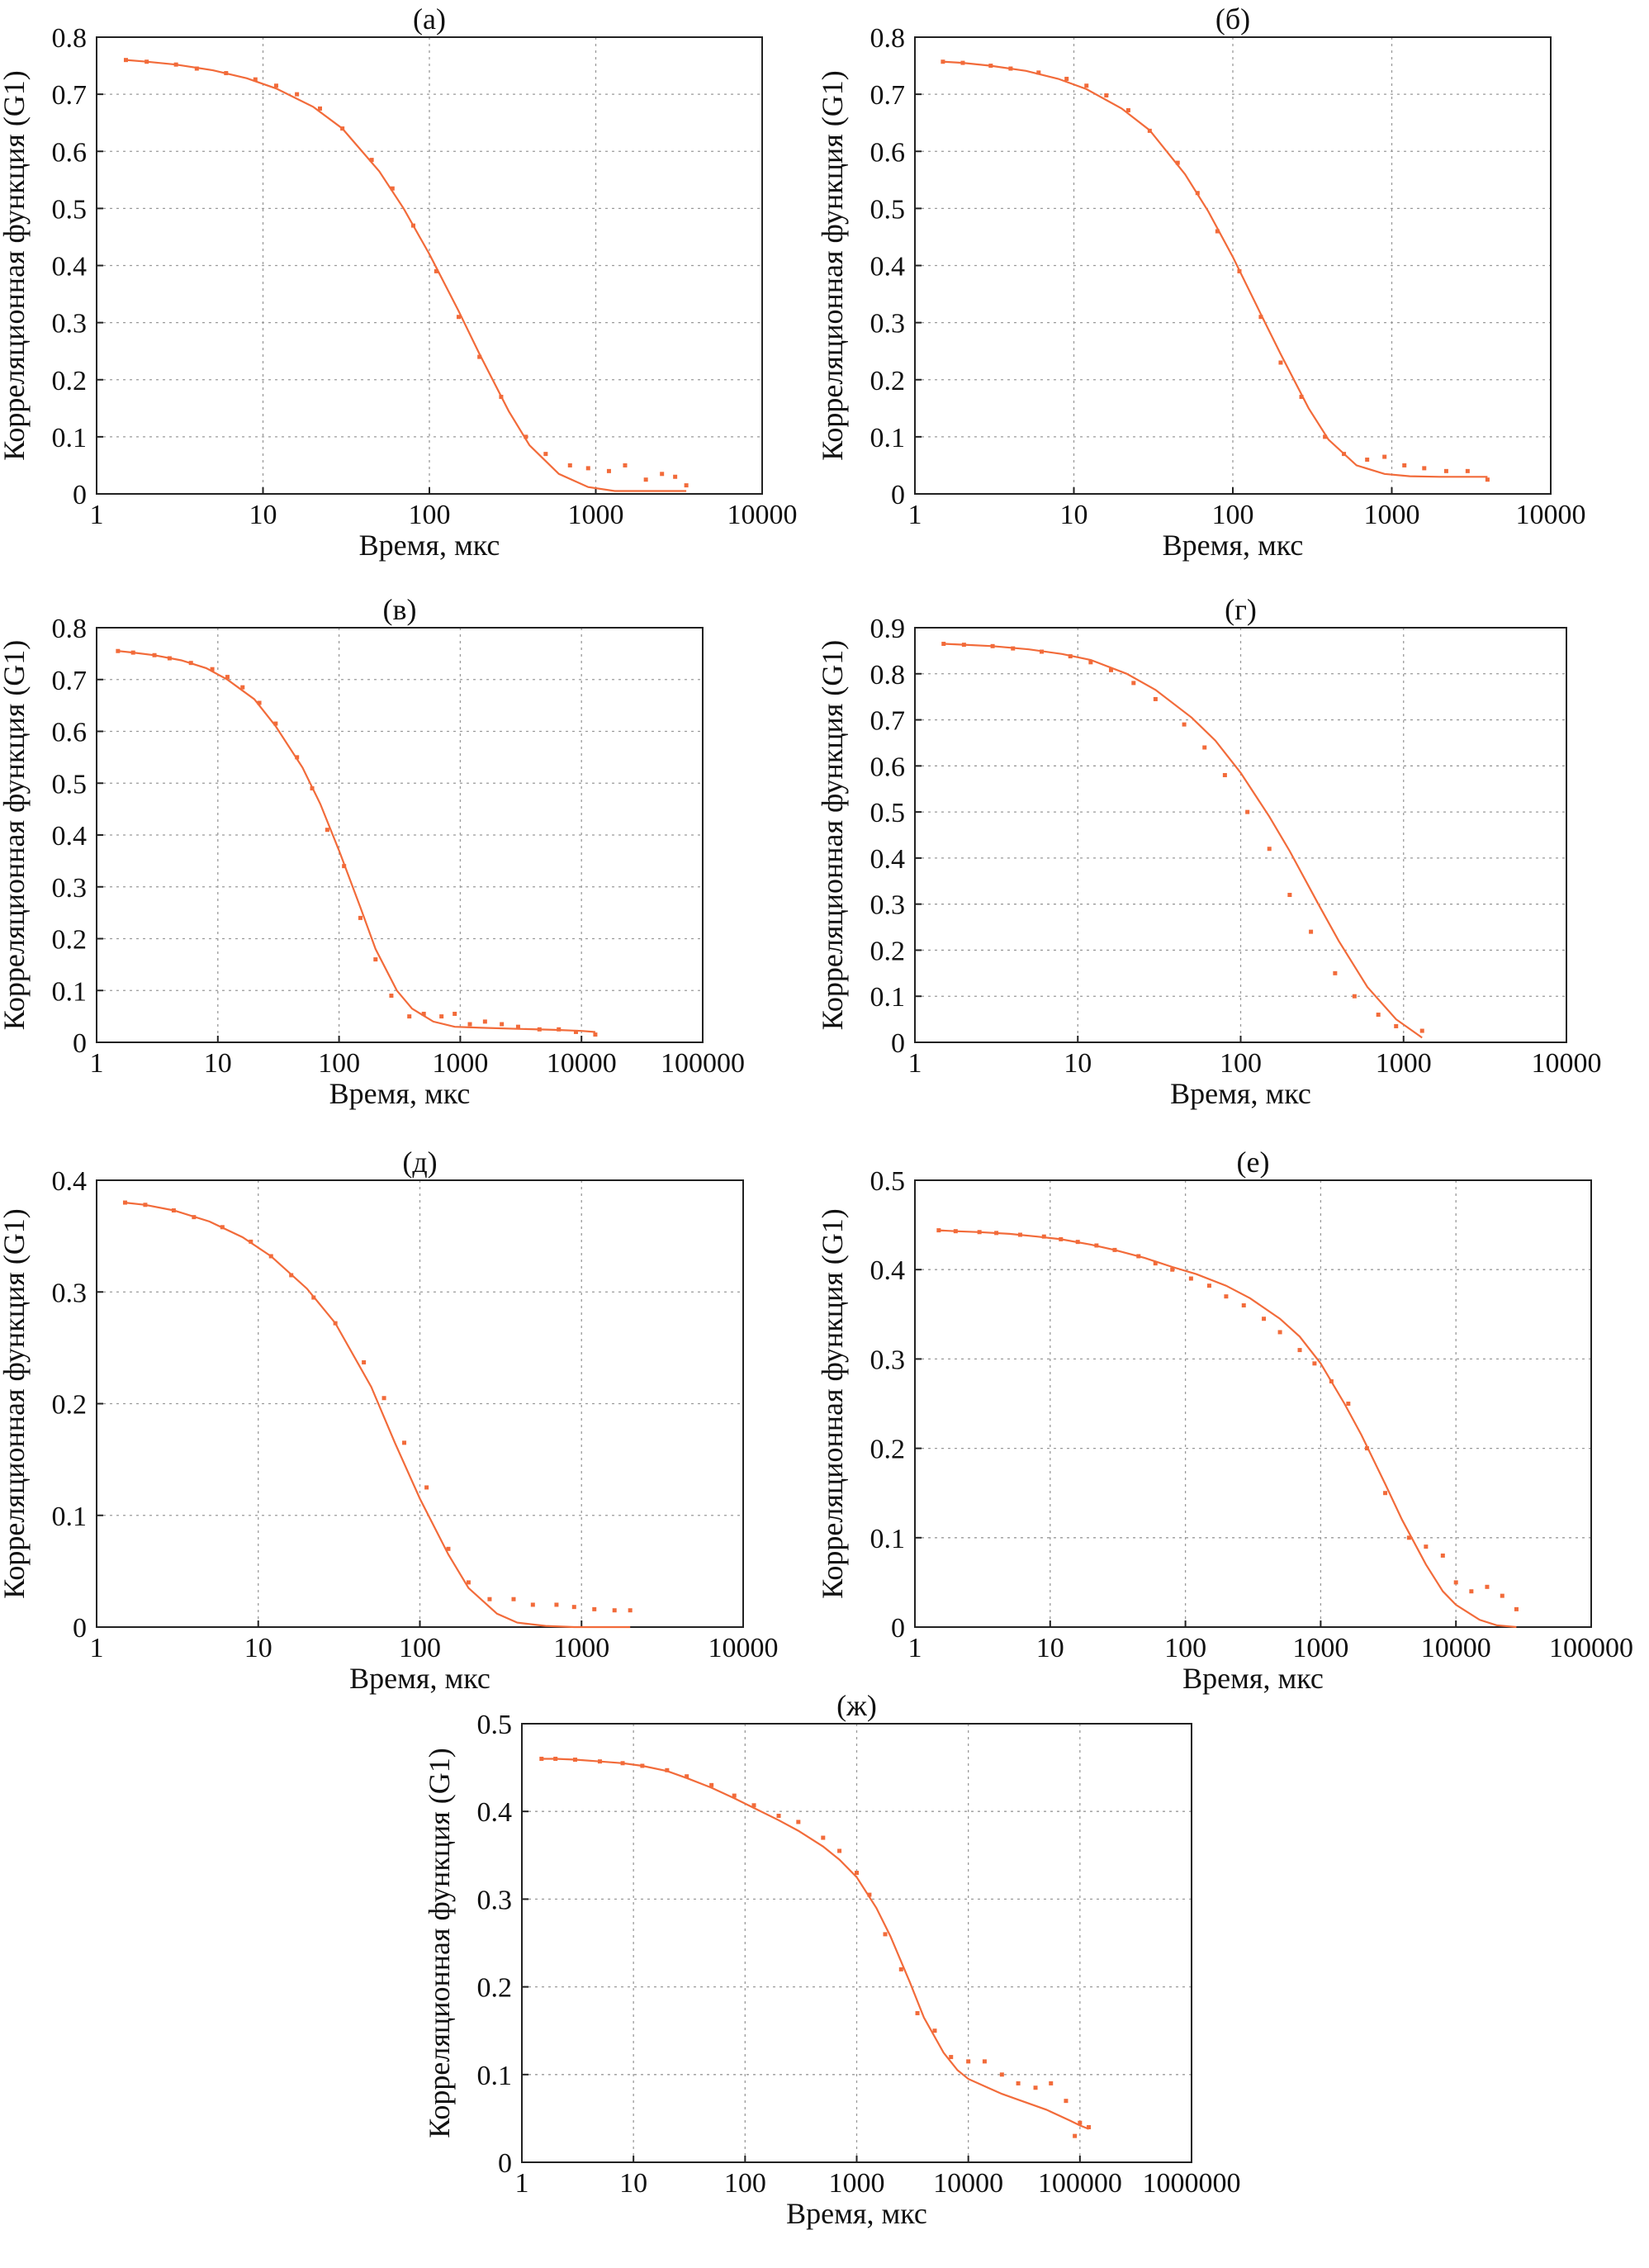 The height and width of the screenshot is (2268, 1649). What do you see at coordinates (1232, 19) in the screenshot?
I see `panel-label: (б)` at bounding box center [1232, 19].